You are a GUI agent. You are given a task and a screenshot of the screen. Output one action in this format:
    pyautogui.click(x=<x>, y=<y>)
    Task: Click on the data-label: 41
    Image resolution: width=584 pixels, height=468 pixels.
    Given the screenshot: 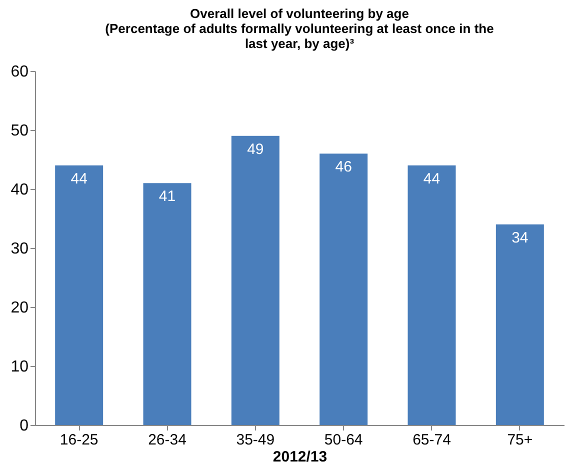 What is the action you would take?
    pyautogui.click(x=167, y=197)
    